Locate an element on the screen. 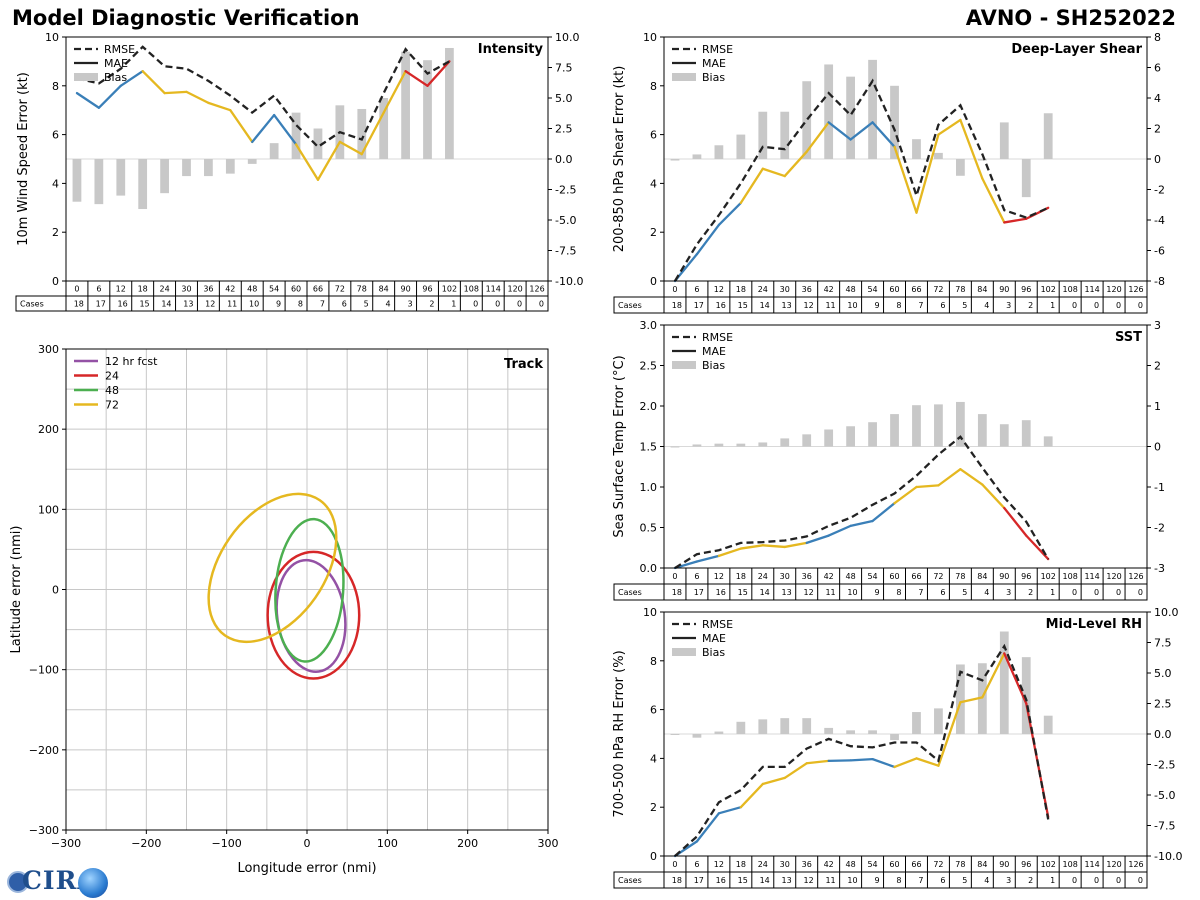 This screenshot has height=900, width=1200. rh-ytick-label: 0 is located at coordinates (653, 856).